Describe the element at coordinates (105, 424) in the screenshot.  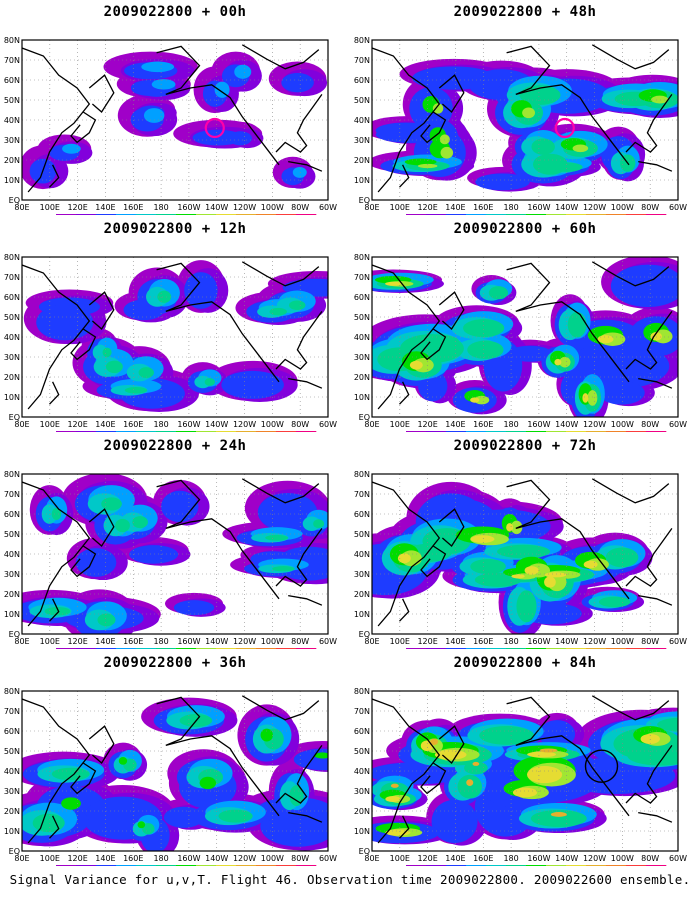
I see `lon-tick-label: 140E` at that location.